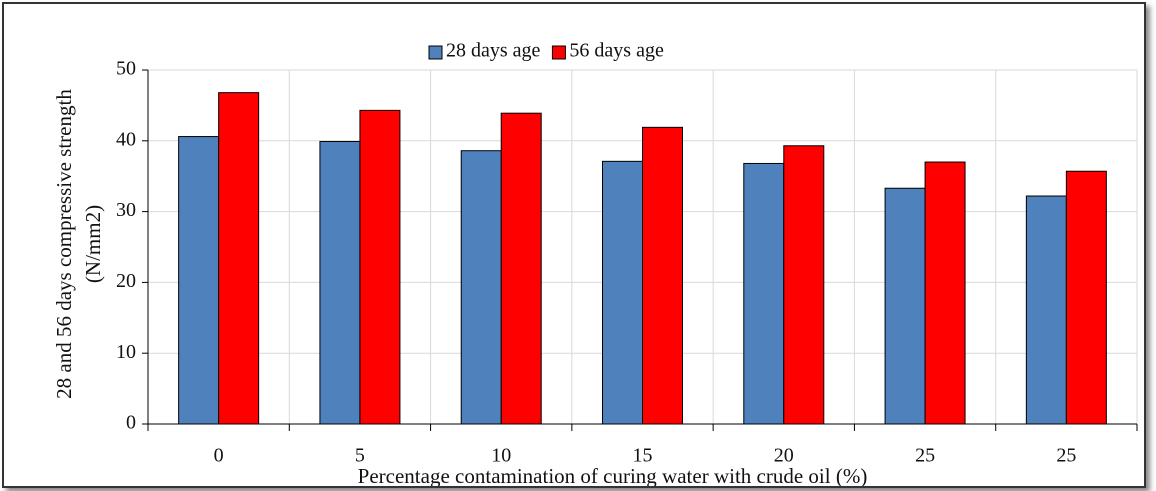 This screenshot has width=1156, height=491. What do you see at coordinates (131, 423) in the screenshot?
I see `y-tick-label: 0` at bounding box center [131, 423].